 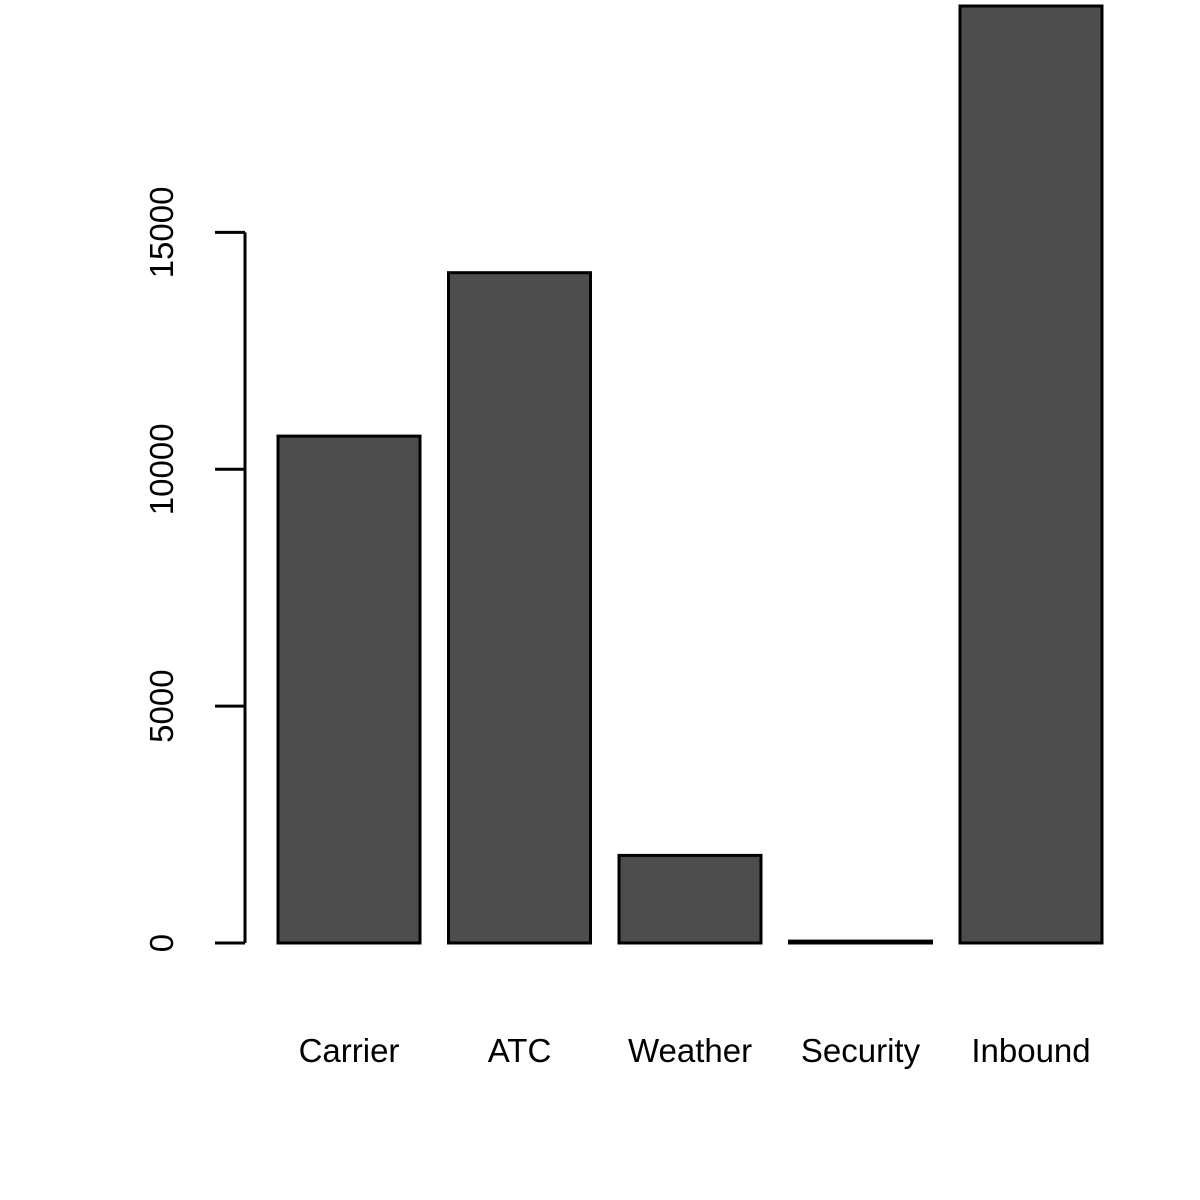 I want to click on bar-carrier, so click(x=349, y=689).